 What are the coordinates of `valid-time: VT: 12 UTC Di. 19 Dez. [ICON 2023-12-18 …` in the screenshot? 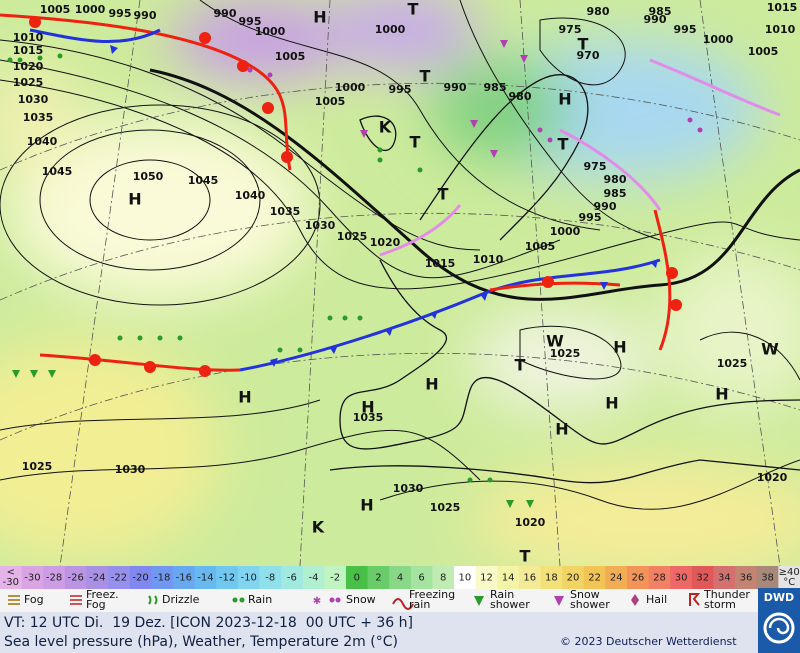 It's located at (208, 623).